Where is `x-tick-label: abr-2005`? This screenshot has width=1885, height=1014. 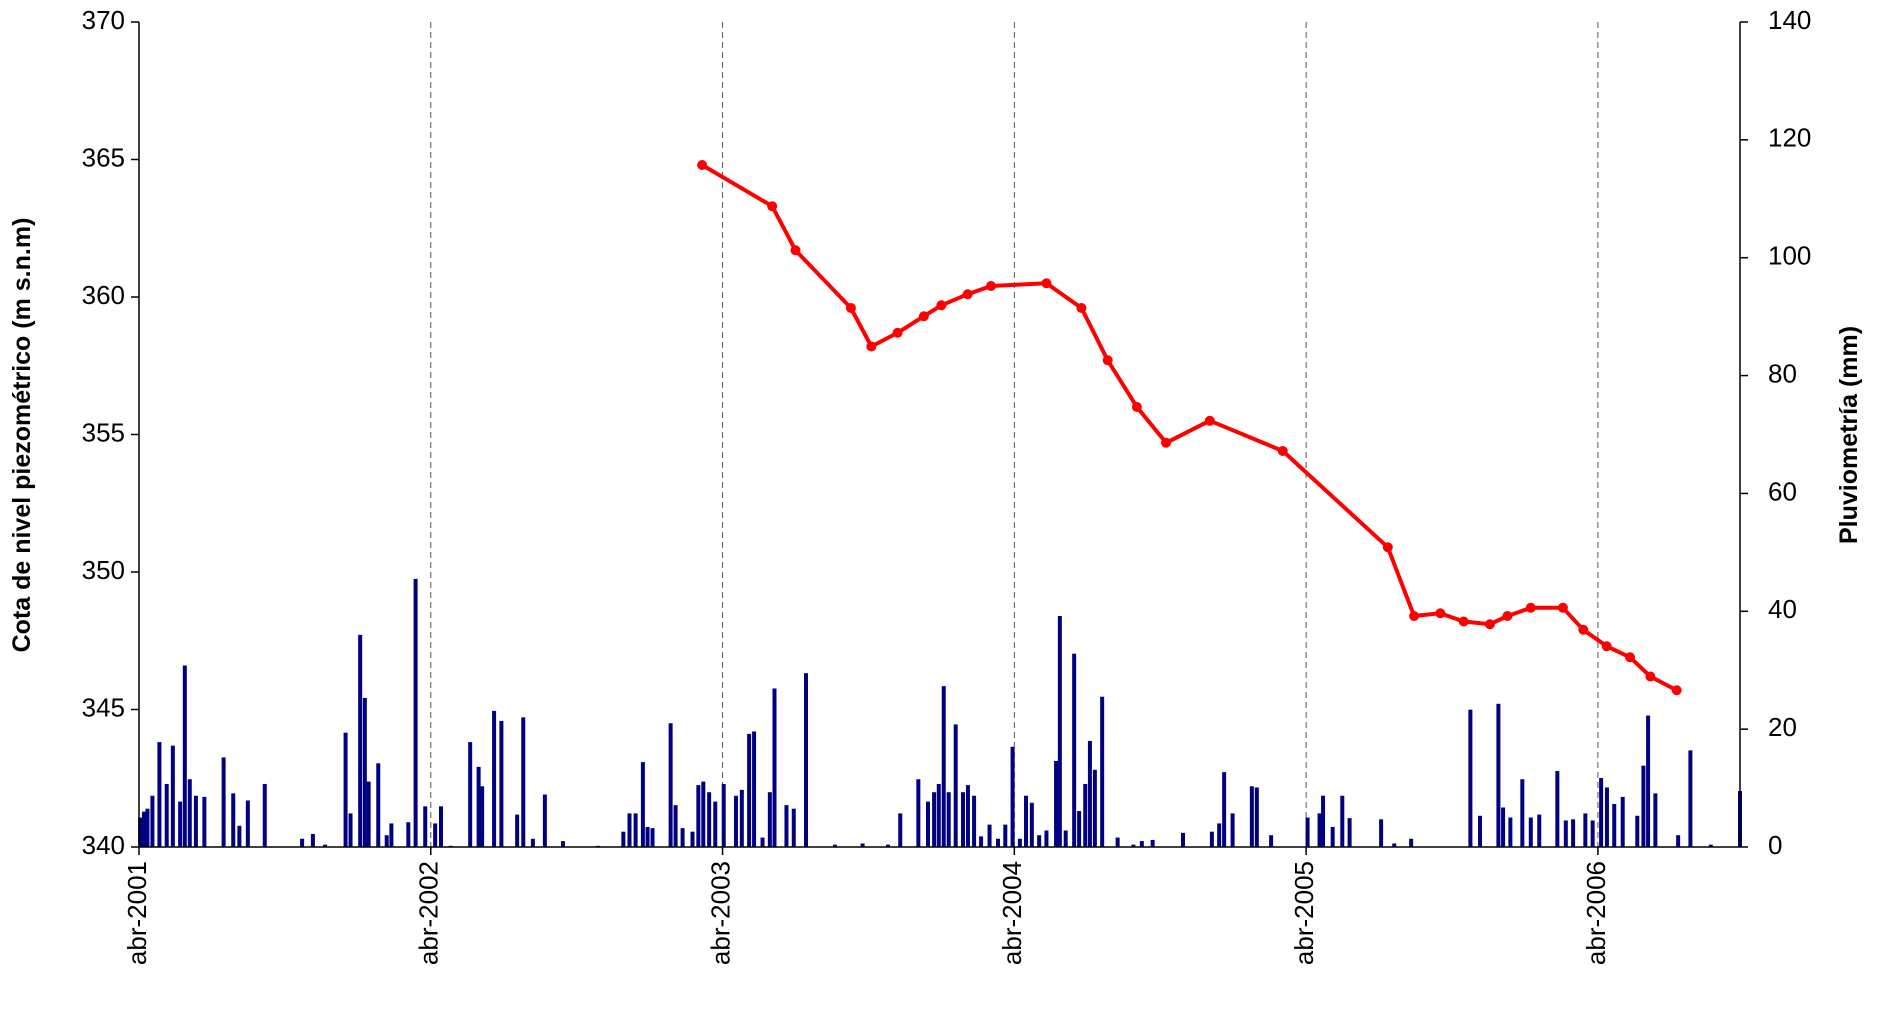
x-tick-label: abr-2005 is located at coordinates (1304, 913).